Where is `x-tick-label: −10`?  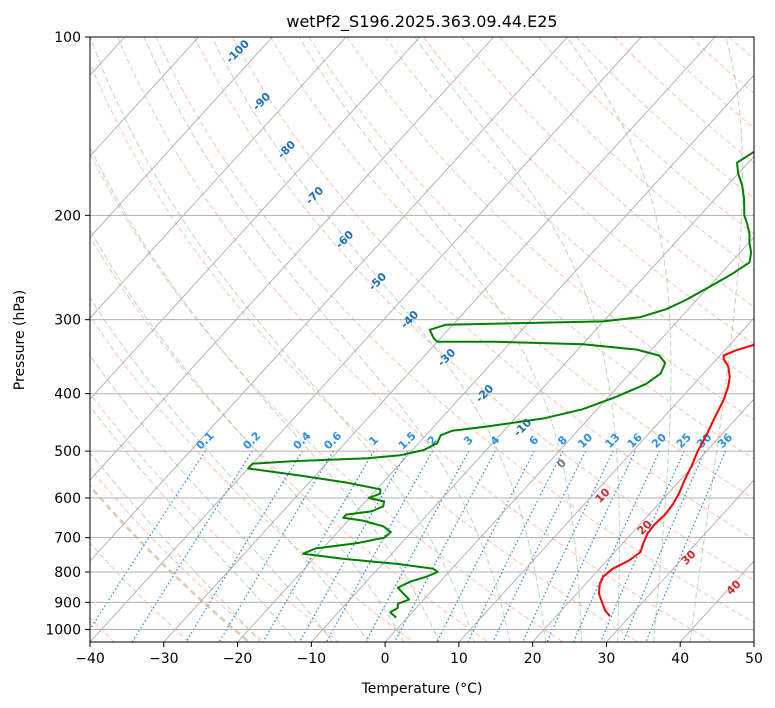
x-tick-label: −10 is located at coordinates (312, 659).